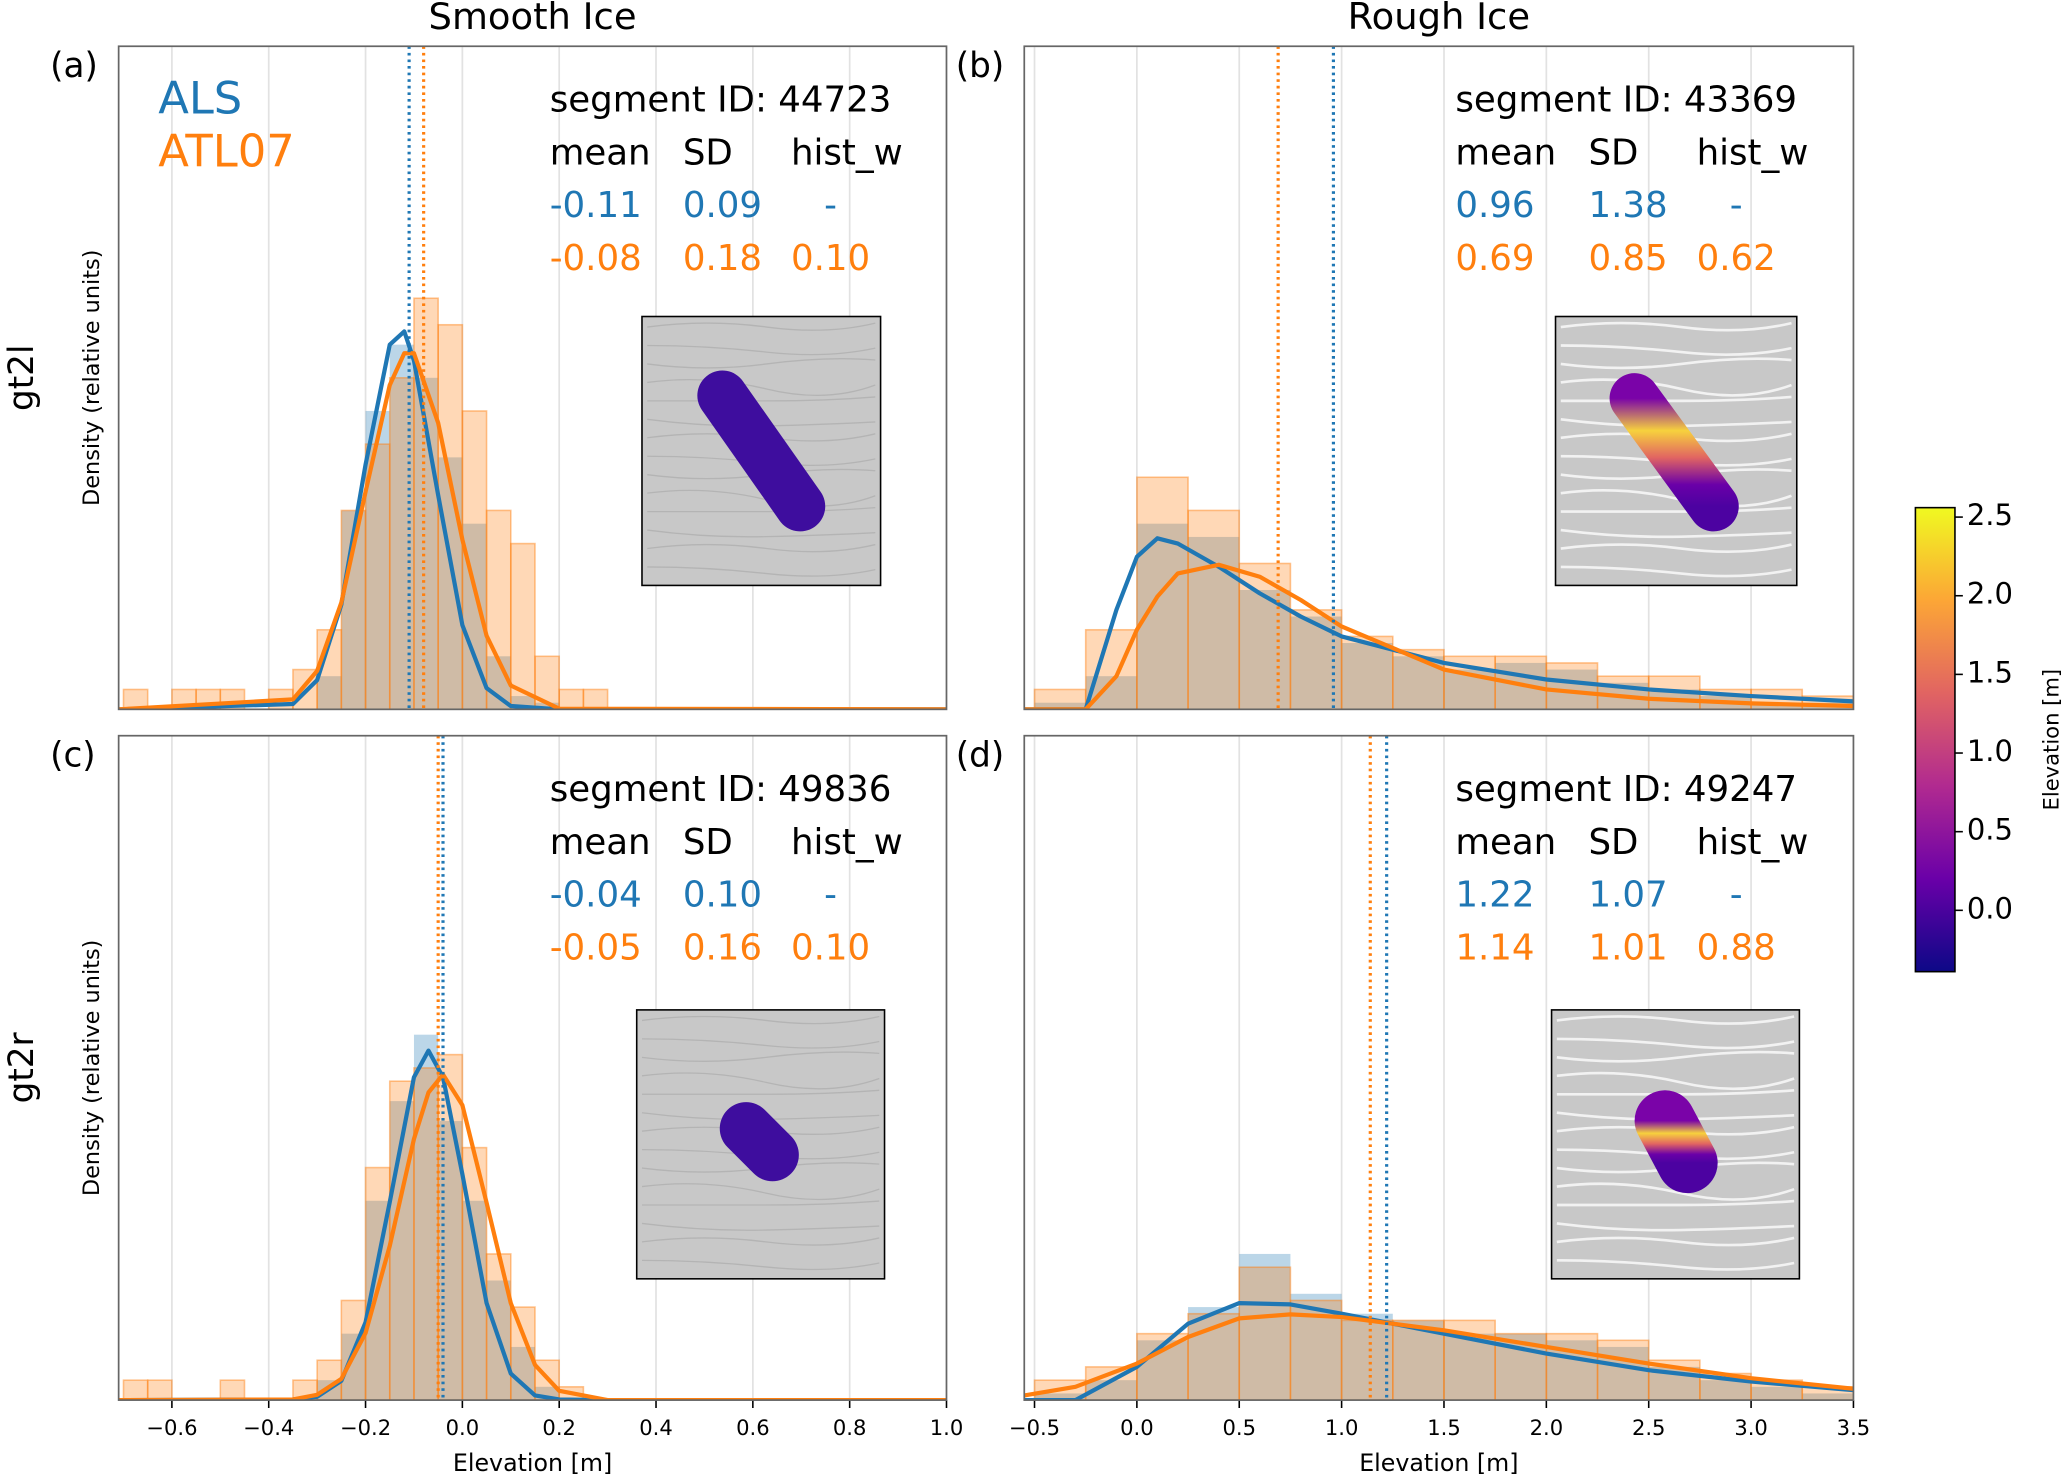 The width and height of the screenshot is (2067, 1478). I want to click on x-tick-label: 2.5, so click(1649, 1427).